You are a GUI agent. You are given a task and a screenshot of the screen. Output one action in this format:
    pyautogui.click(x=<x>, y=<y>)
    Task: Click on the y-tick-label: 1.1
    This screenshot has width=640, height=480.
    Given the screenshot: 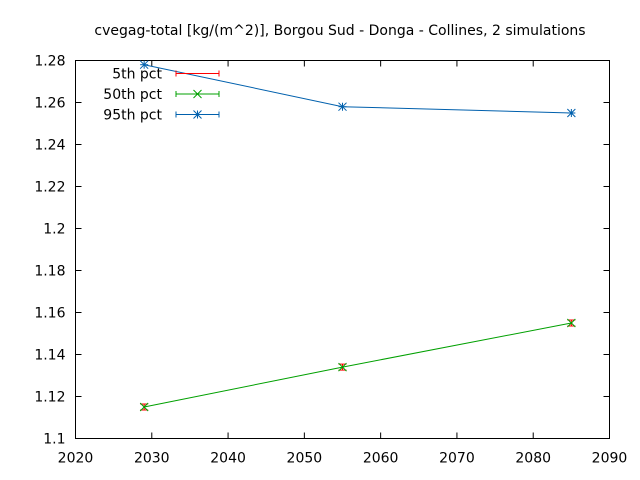 What is the action you would take?
    pyautogui.click(x=54, y=440)
    